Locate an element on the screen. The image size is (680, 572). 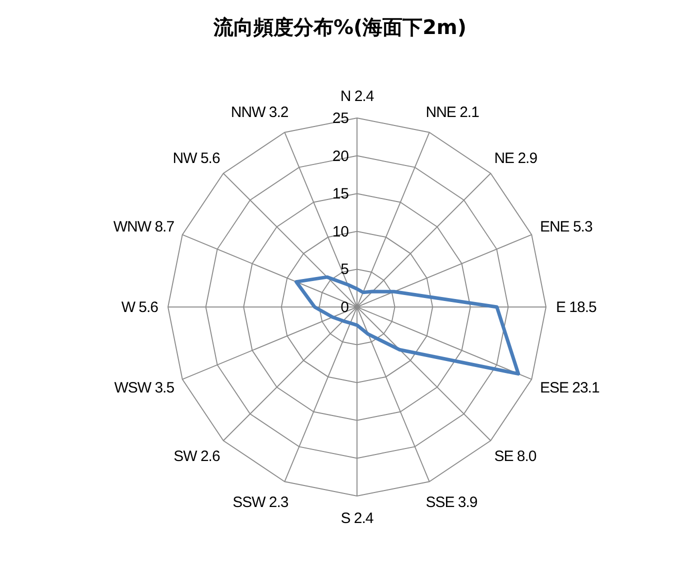
y-tick-label: 20 is located at coordinates (340, 156).